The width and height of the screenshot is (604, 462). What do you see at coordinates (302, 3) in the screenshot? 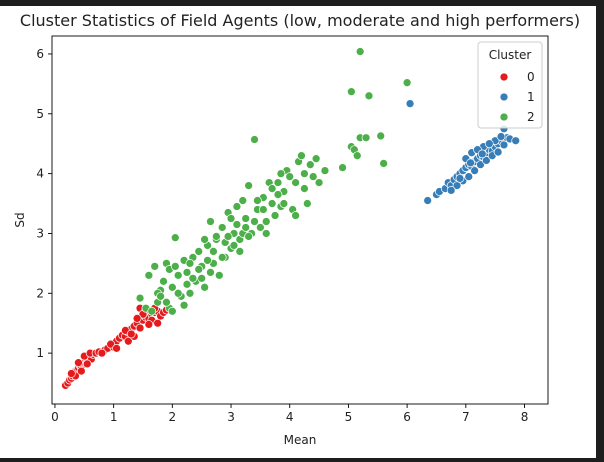
I see `window-edge-top` at bounding box center [302, 3].